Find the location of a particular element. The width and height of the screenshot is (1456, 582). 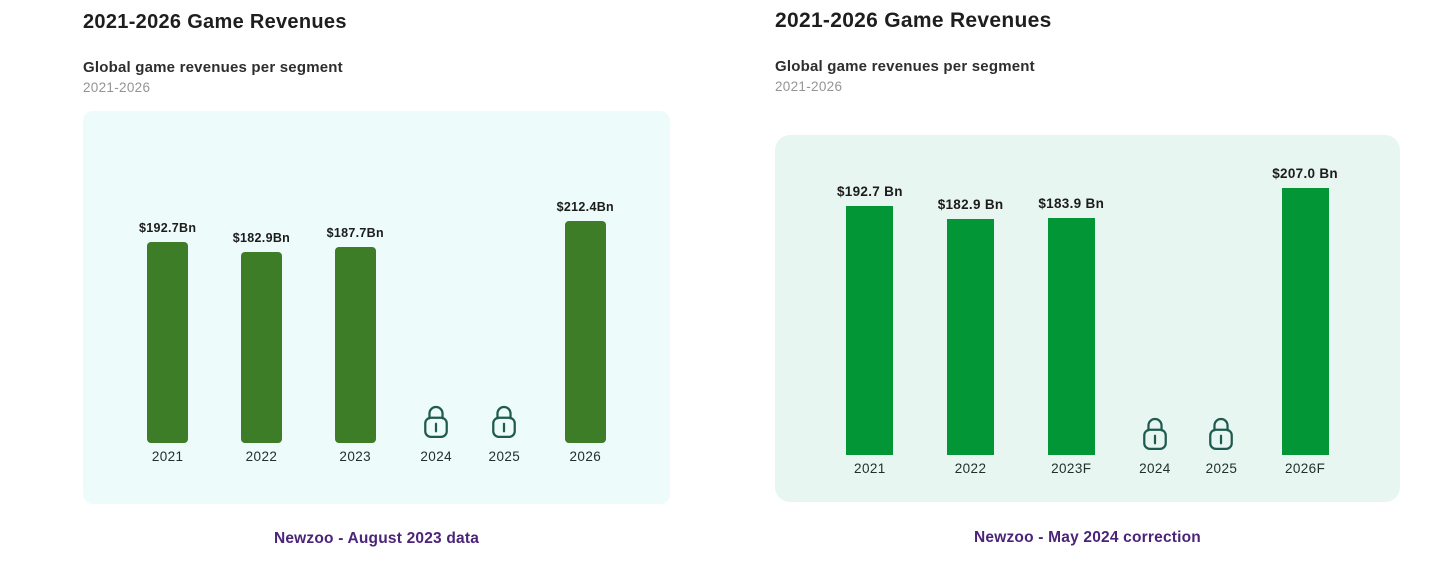

bar-column: $212.4Bn 2026 is located at coordinates (585, 332).